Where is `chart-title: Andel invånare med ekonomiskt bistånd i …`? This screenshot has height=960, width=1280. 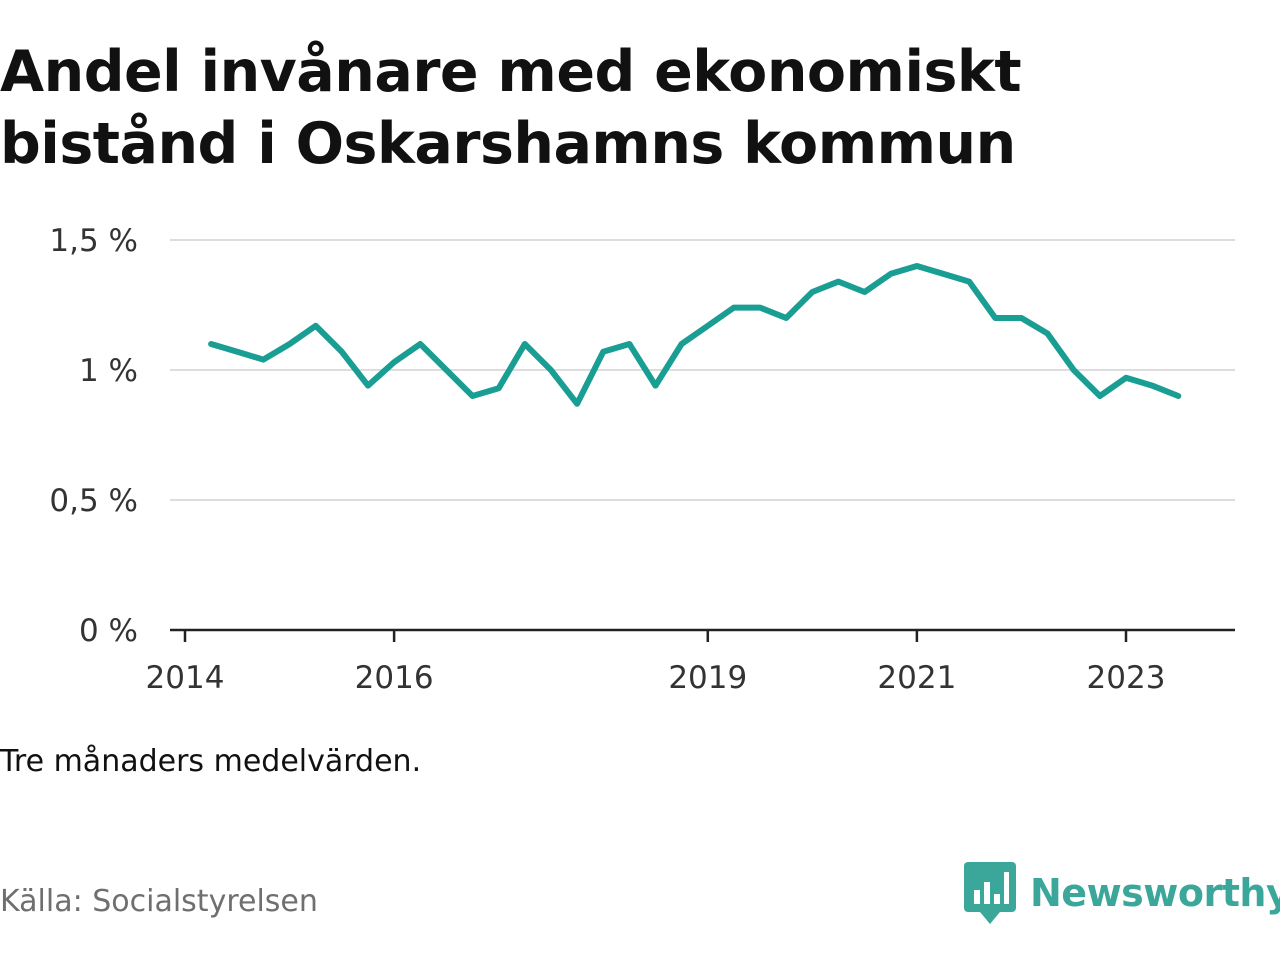
chart-title: Andel invånare med ekonomiskt bistånd i … is located at coordinates (630, 108).